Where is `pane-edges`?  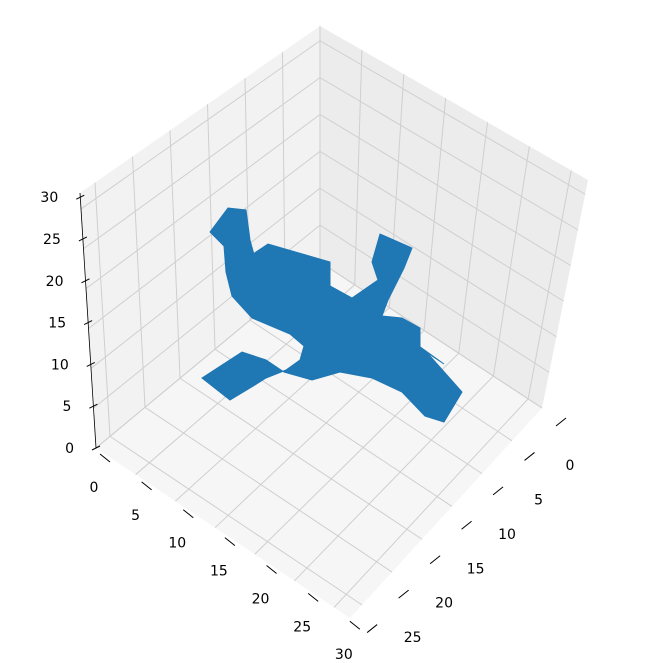 pane-edges is located at coordinates (88, 320).